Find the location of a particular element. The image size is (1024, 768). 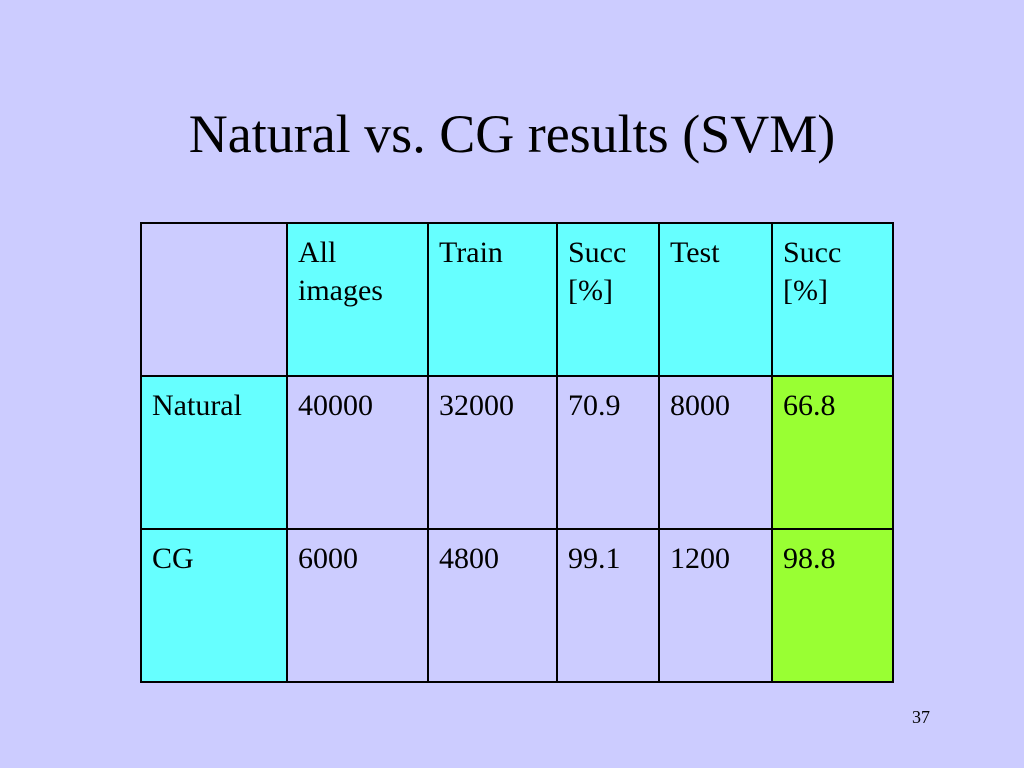

row-label: CG is located at coordinates (214, 605).